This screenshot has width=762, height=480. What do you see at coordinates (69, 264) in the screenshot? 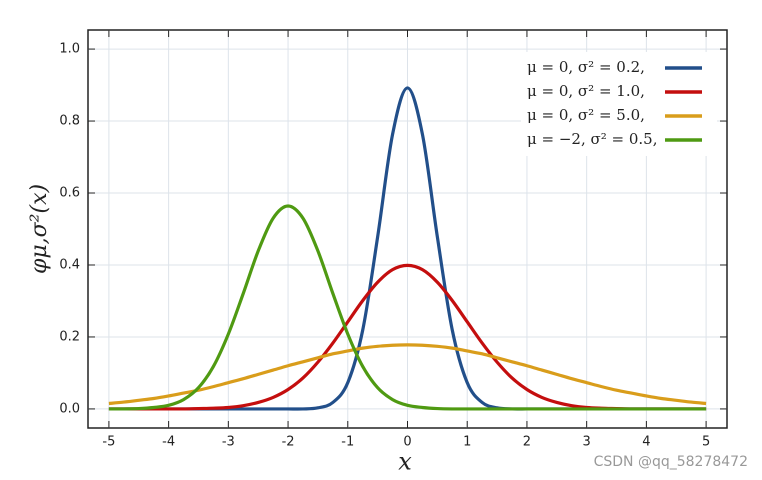
I see `y-tick-label: 0.4` at bounding box center [69, 264].